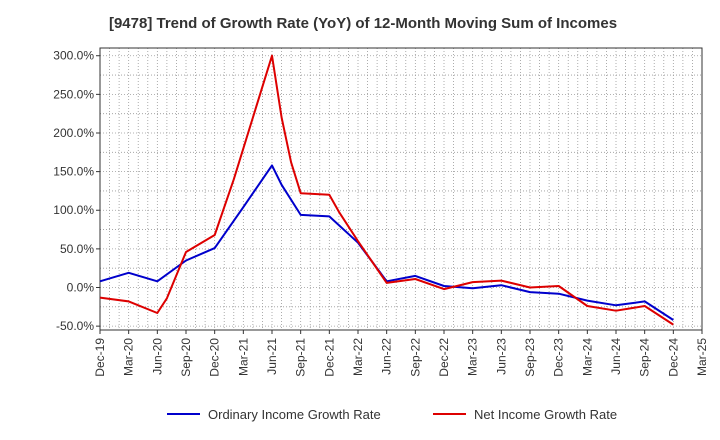 The height and width of the screenshot is (440, 720). Describe the element at coordinates (73, 133) in the screenshot. I see `y-tick-label: 200.0%` at that location.